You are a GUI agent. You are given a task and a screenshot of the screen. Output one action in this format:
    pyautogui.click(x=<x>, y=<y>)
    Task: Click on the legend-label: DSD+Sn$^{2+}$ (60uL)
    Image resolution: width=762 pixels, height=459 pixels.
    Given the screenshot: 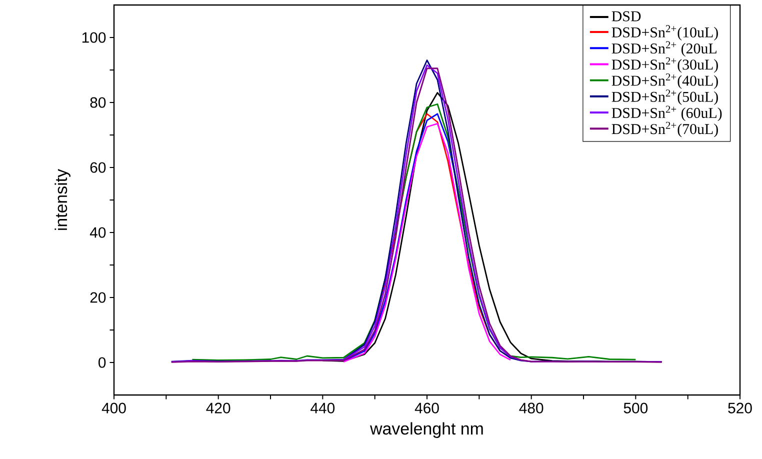 What is the action you would take?
    pyautogui.click(x=667, y=114)
    